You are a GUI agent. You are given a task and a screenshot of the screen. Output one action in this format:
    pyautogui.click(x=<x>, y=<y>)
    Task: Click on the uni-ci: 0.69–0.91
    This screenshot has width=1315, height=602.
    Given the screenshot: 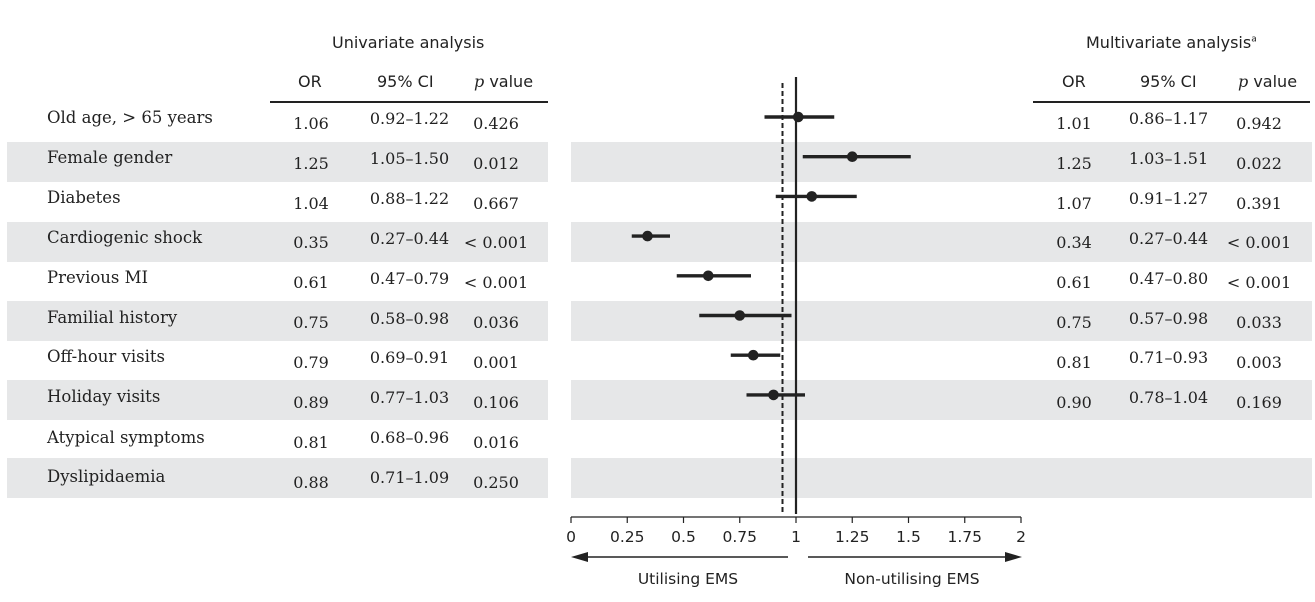 What is the action you would take?
    pyautogui.click(x=409, y=357)
    